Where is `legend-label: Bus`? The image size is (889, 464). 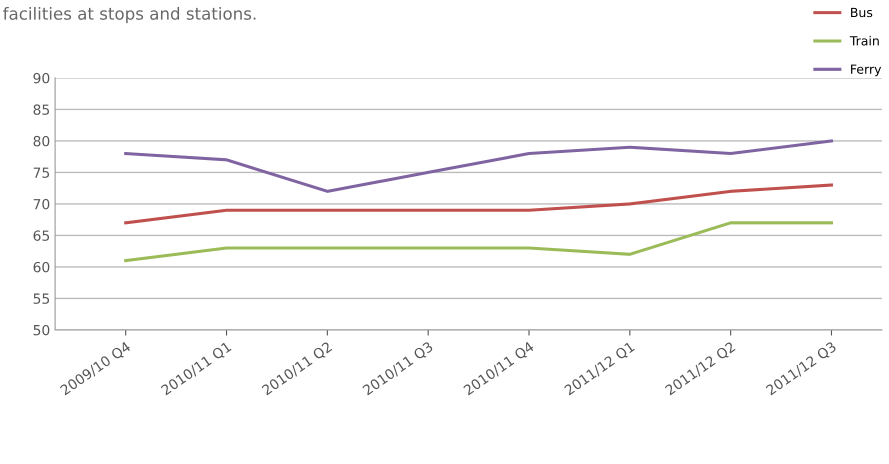 legend-label: Bus is located at coordinates (861, 13).